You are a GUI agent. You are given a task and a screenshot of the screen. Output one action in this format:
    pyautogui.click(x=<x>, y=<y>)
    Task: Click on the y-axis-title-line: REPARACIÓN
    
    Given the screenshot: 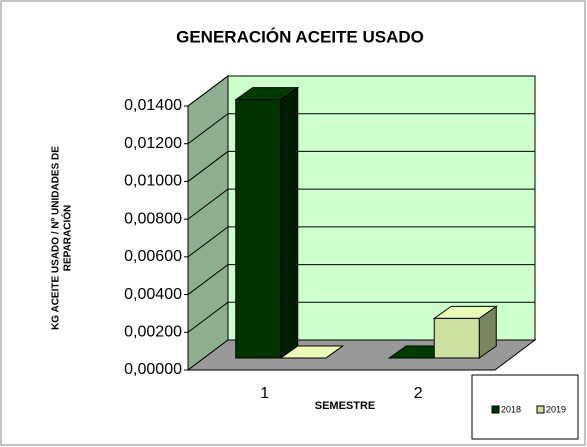 What is the action you would take?
    pyautogui.click(x=67, y=238)
    